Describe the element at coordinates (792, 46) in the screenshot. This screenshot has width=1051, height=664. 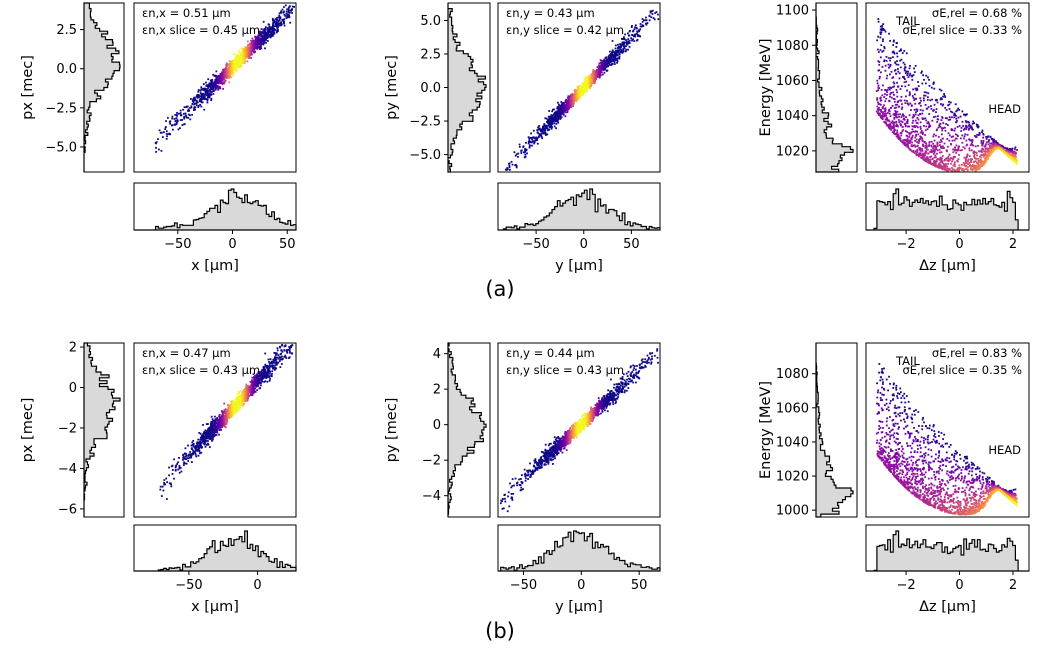
I see `y-tick-label: 1080` at that location.